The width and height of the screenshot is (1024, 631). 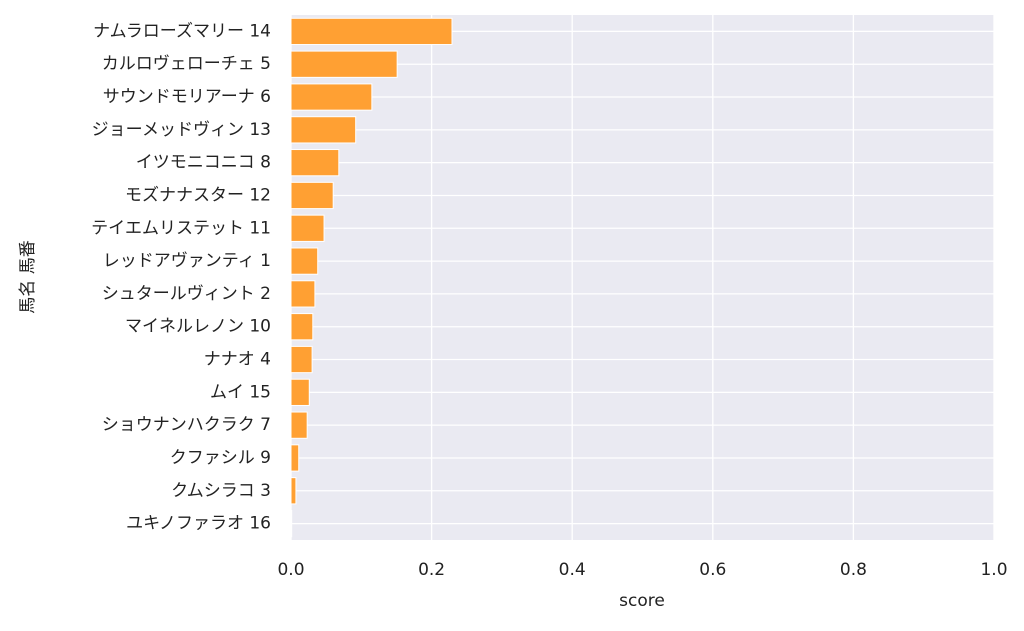 What do you see at coordinates (853, 570) in the screenshot?
I see `x-tick-label: 0.8` at bounding box center [853, 570].